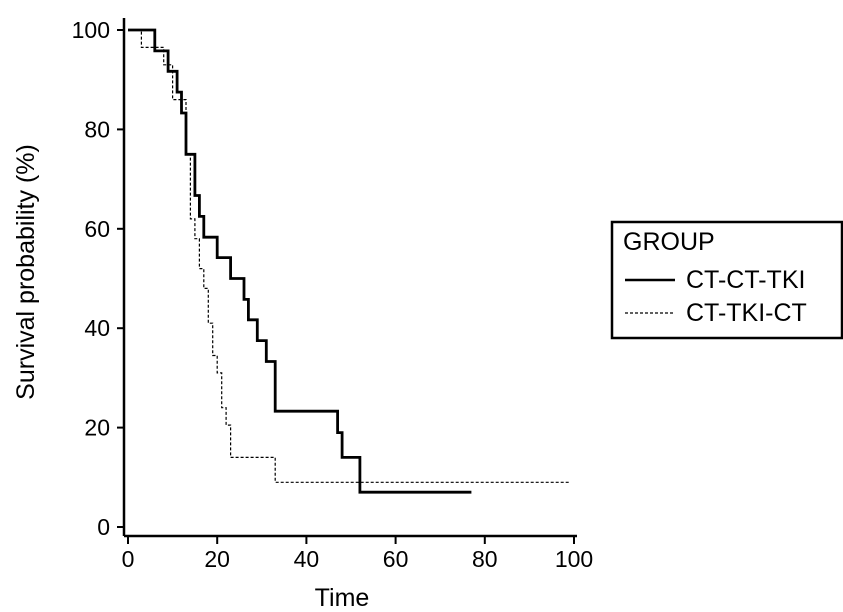  I want to click on x-axis-ticks: 0 20 40 60 80 100, so click(357, 554).